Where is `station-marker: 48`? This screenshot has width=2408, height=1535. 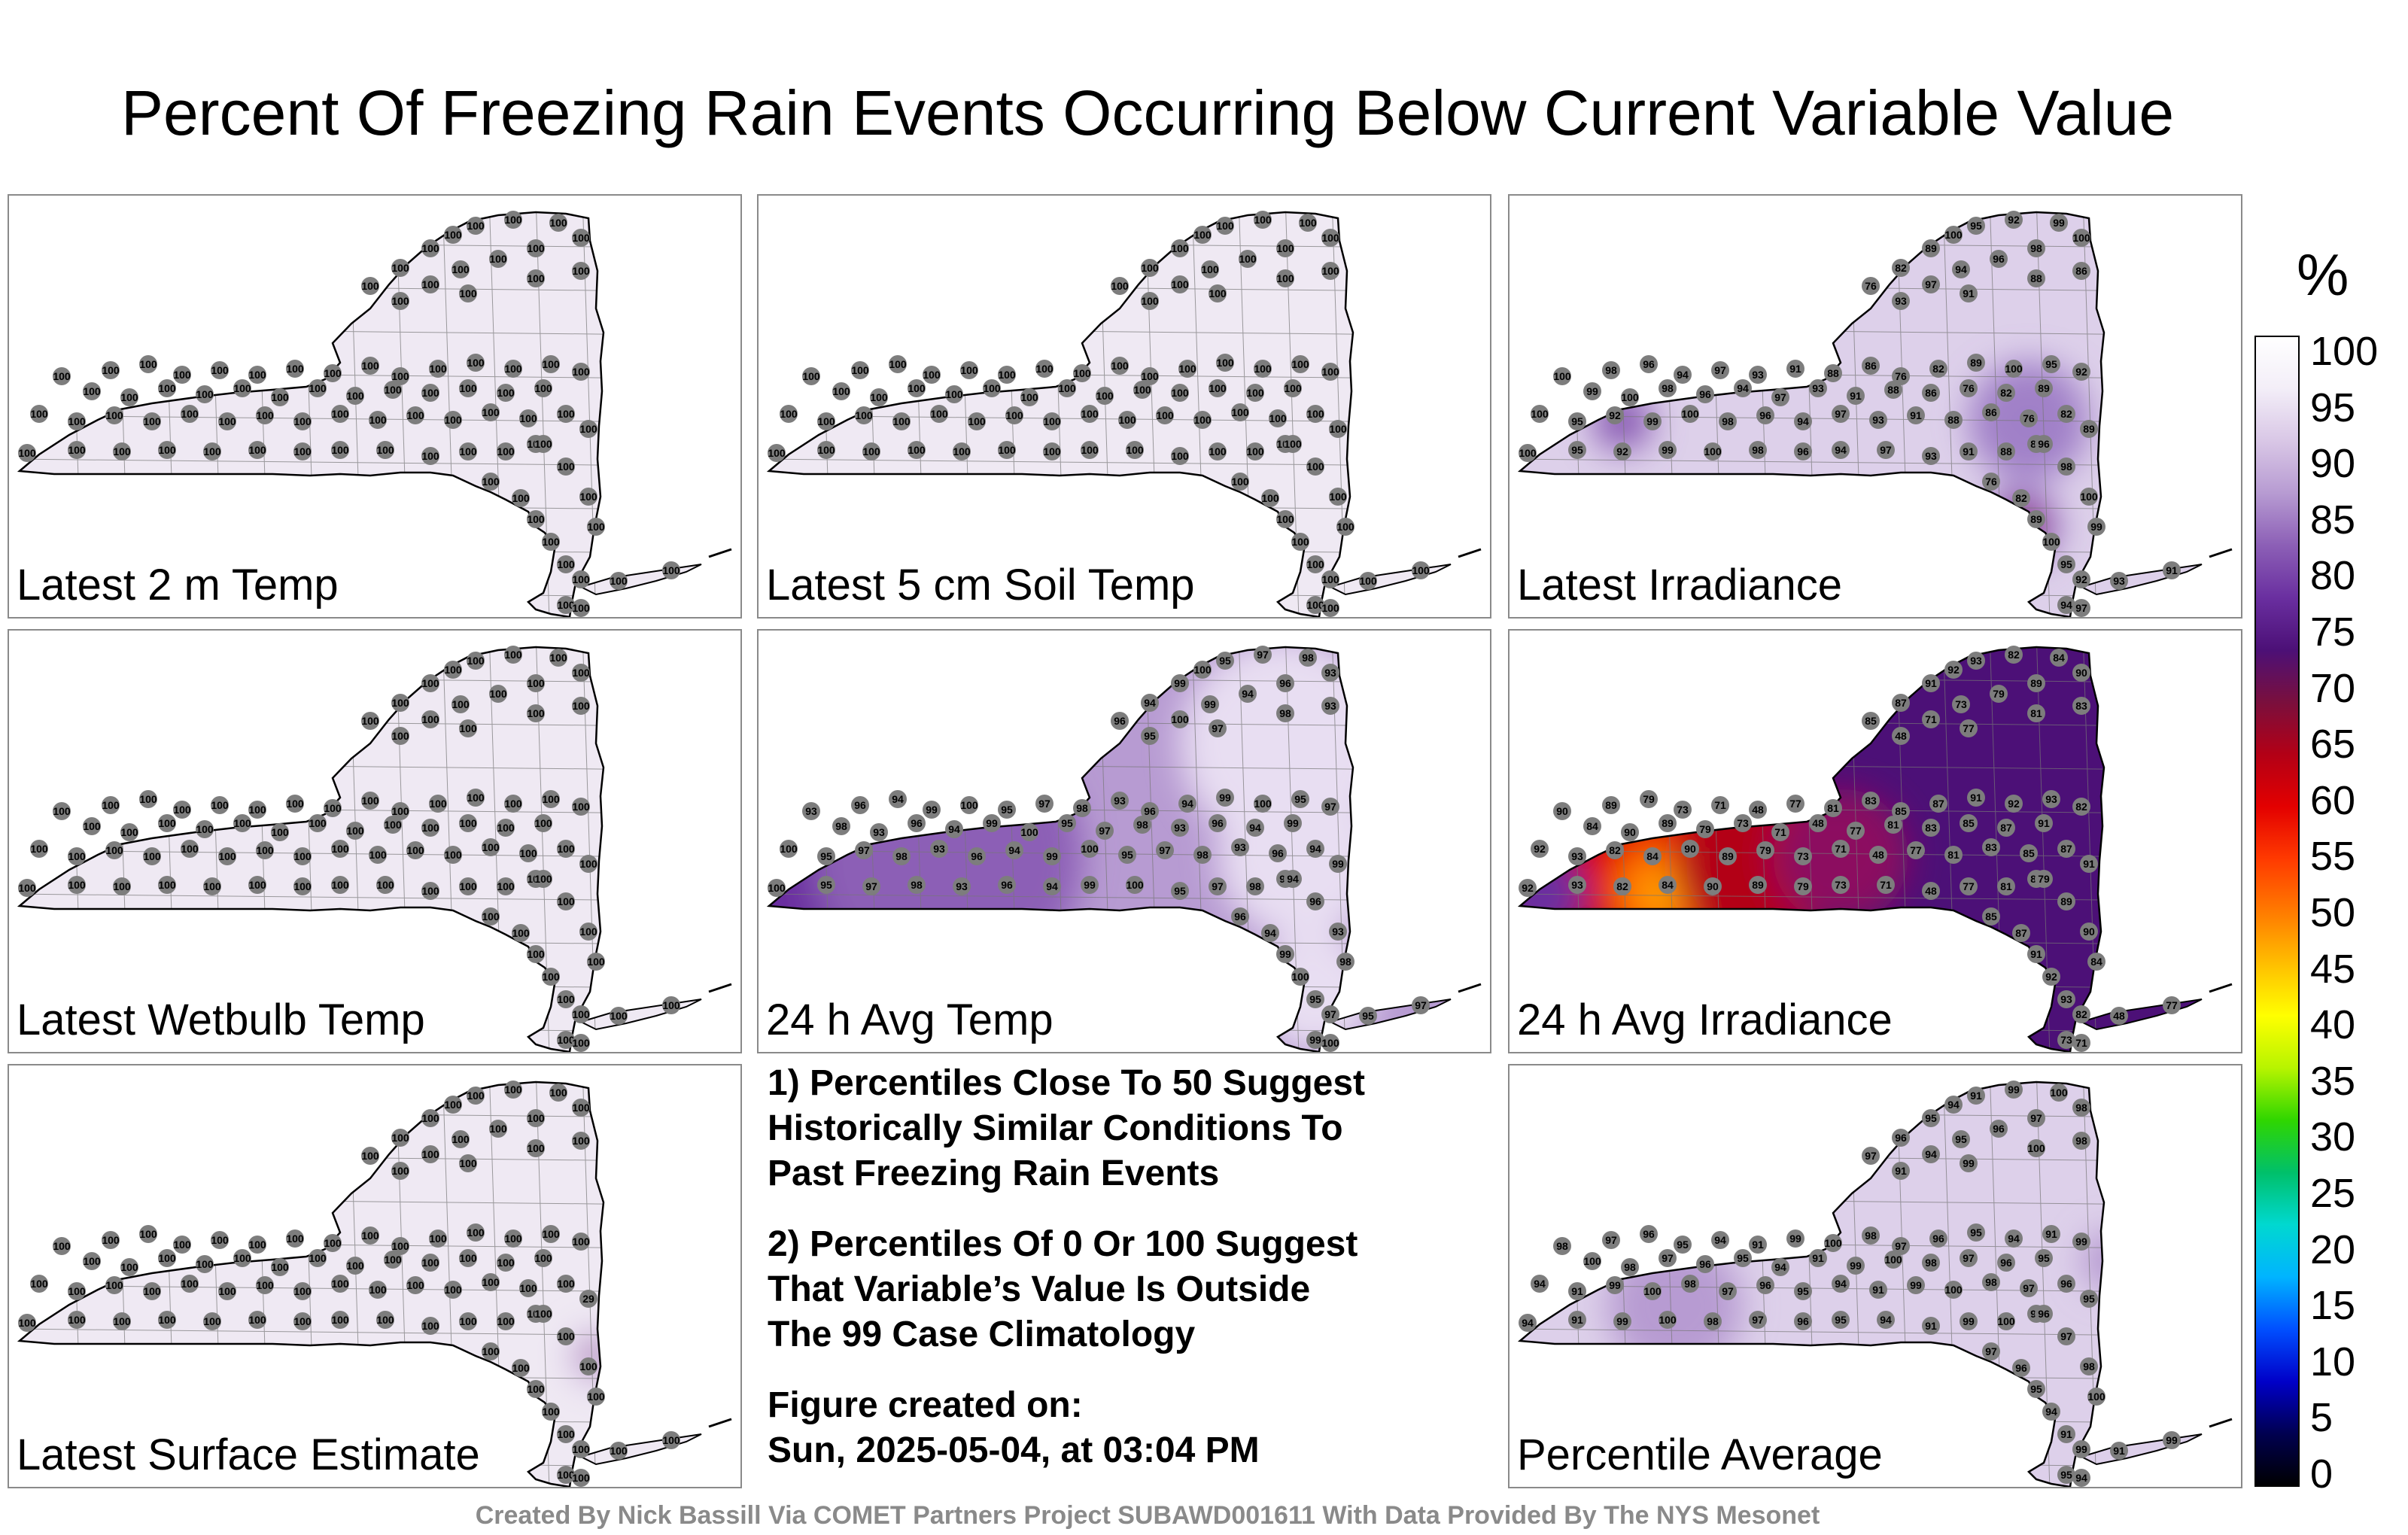
station-marker: 48 is located at coordinates (1901, 736).